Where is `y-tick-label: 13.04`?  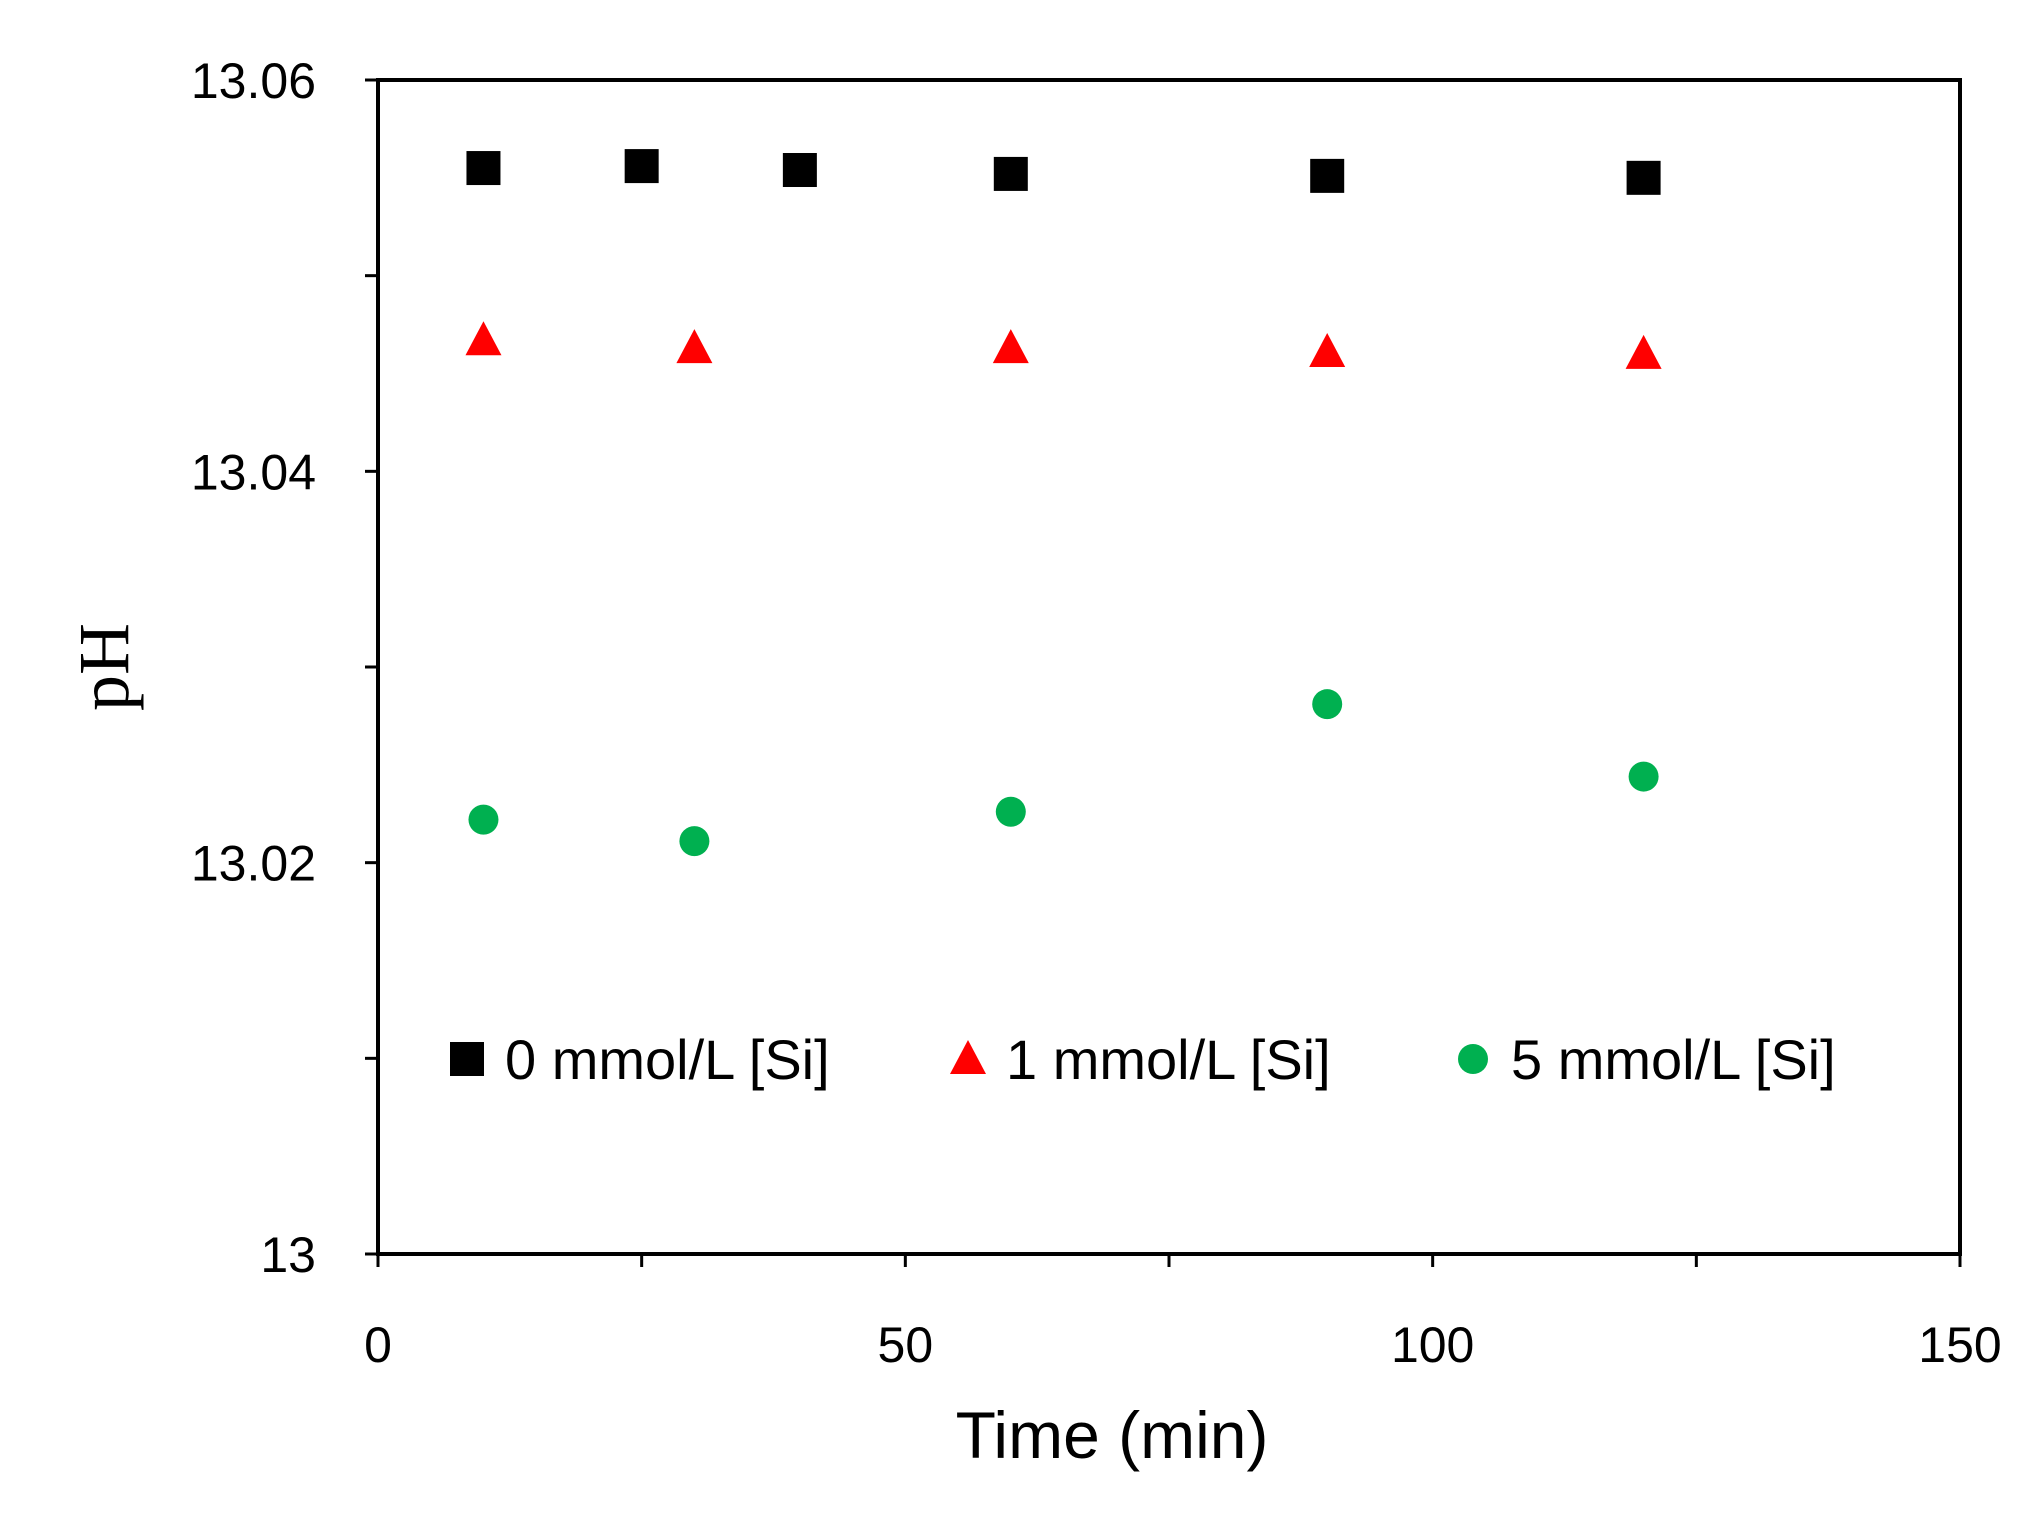 y-tick-label: 13.04 is located at coordinates (253, 472).